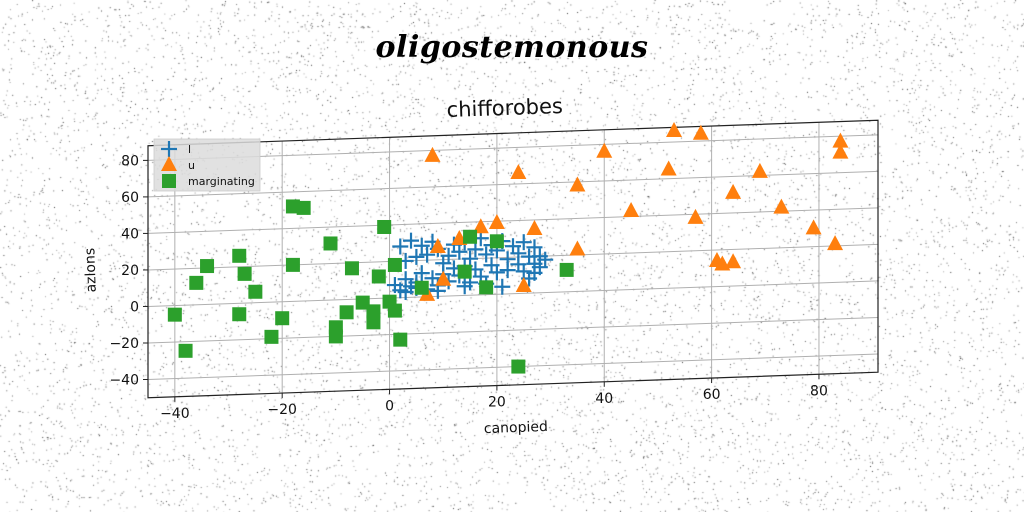 The image size is (1024, 512). Describe the element at coordinates (516, 428) in the screenshot. I see `x-axis-label: canopied` at that location.